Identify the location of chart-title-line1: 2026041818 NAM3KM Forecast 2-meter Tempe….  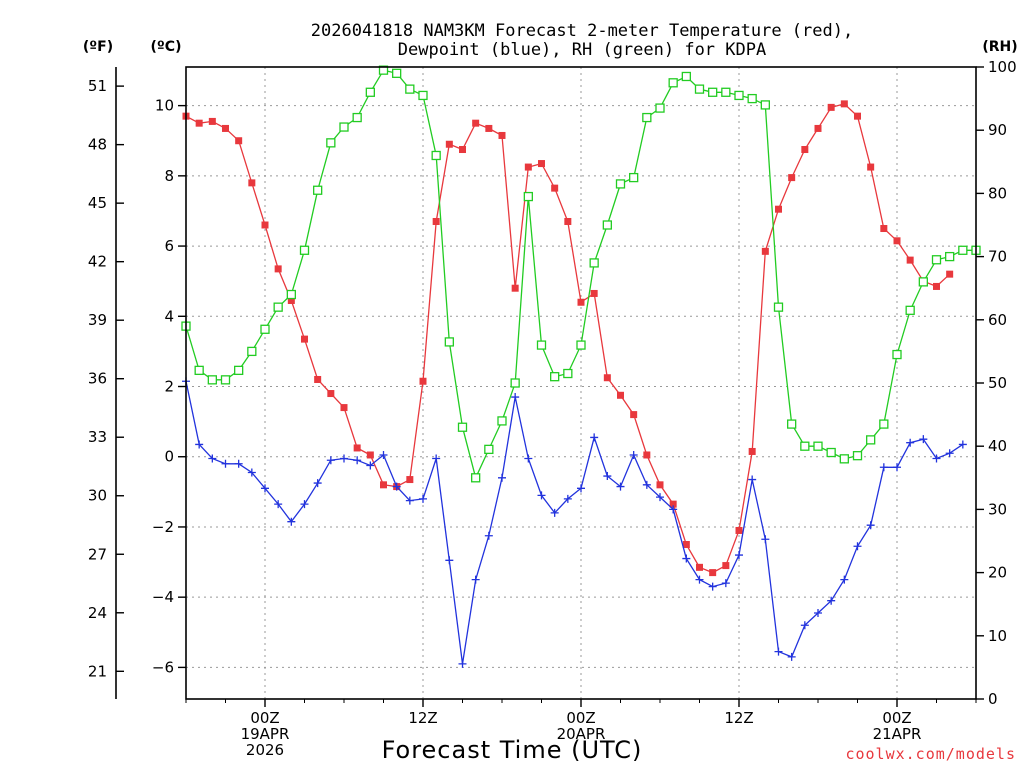
(582, 31).